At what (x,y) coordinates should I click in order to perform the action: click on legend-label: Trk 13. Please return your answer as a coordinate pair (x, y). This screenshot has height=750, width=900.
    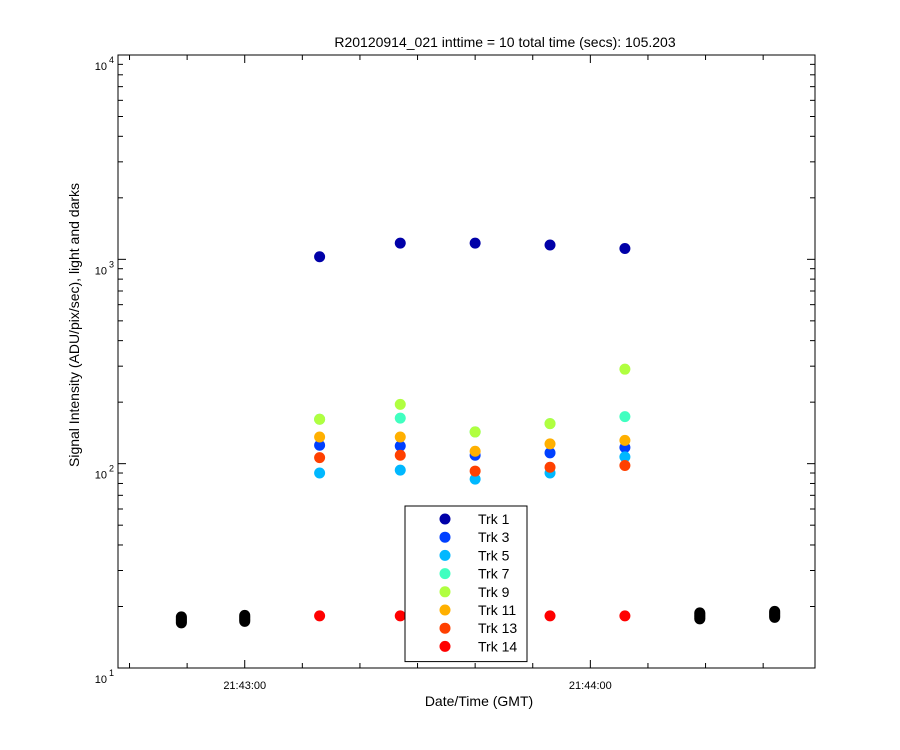
    Looking at the image, I should click on (497, 628).